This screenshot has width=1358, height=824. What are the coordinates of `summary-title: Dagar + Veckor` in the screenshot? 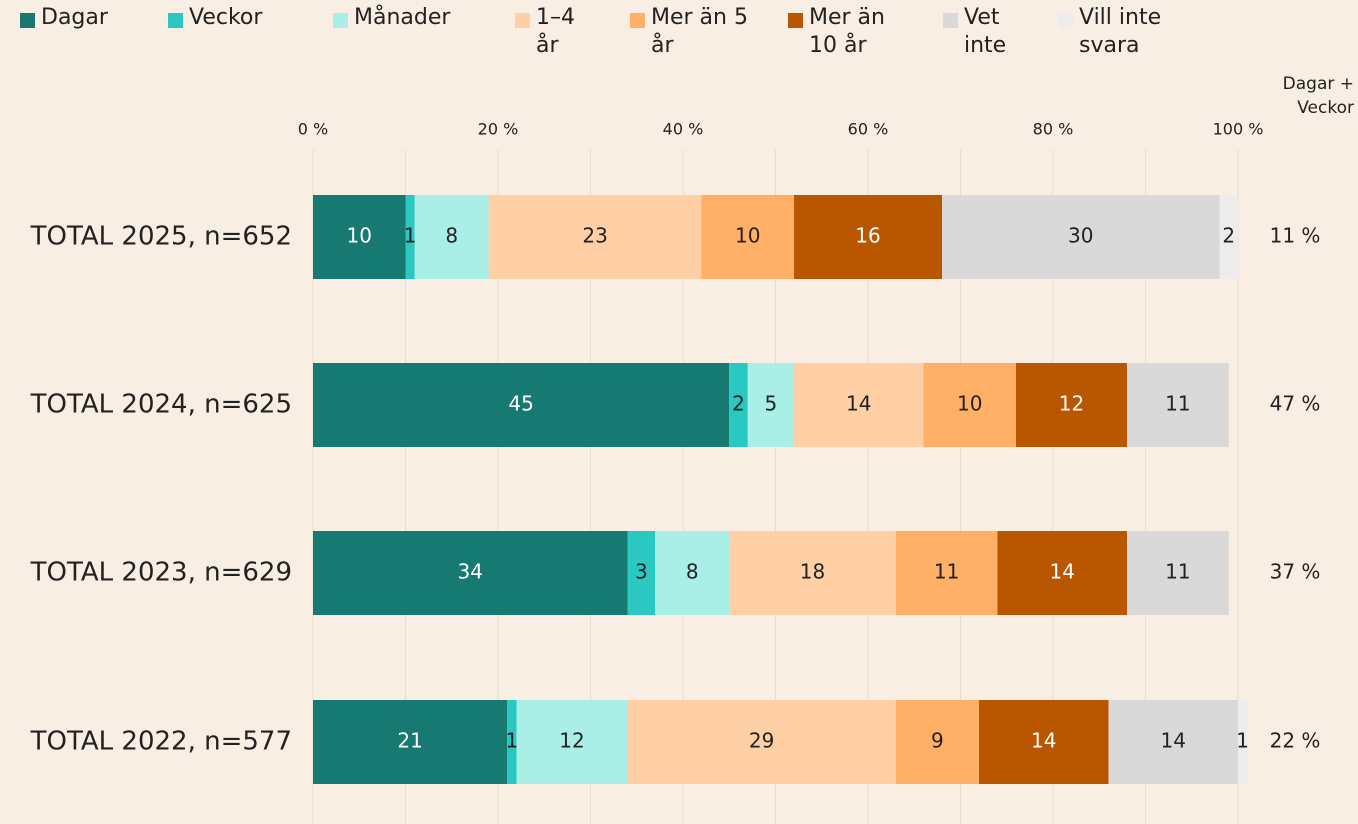 It's located at (1318, 96).